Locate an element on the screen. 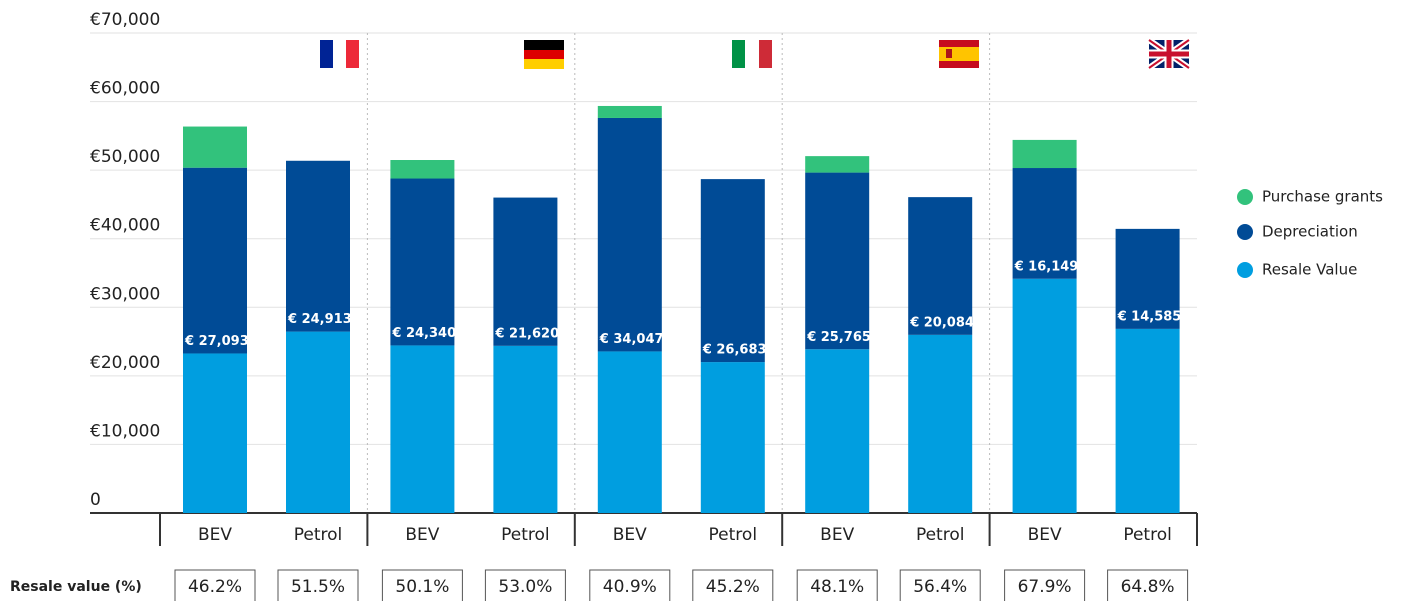 This screenshot has height=601, width=1405. value-label: € 24,340 is located at coordinates (423, 333).